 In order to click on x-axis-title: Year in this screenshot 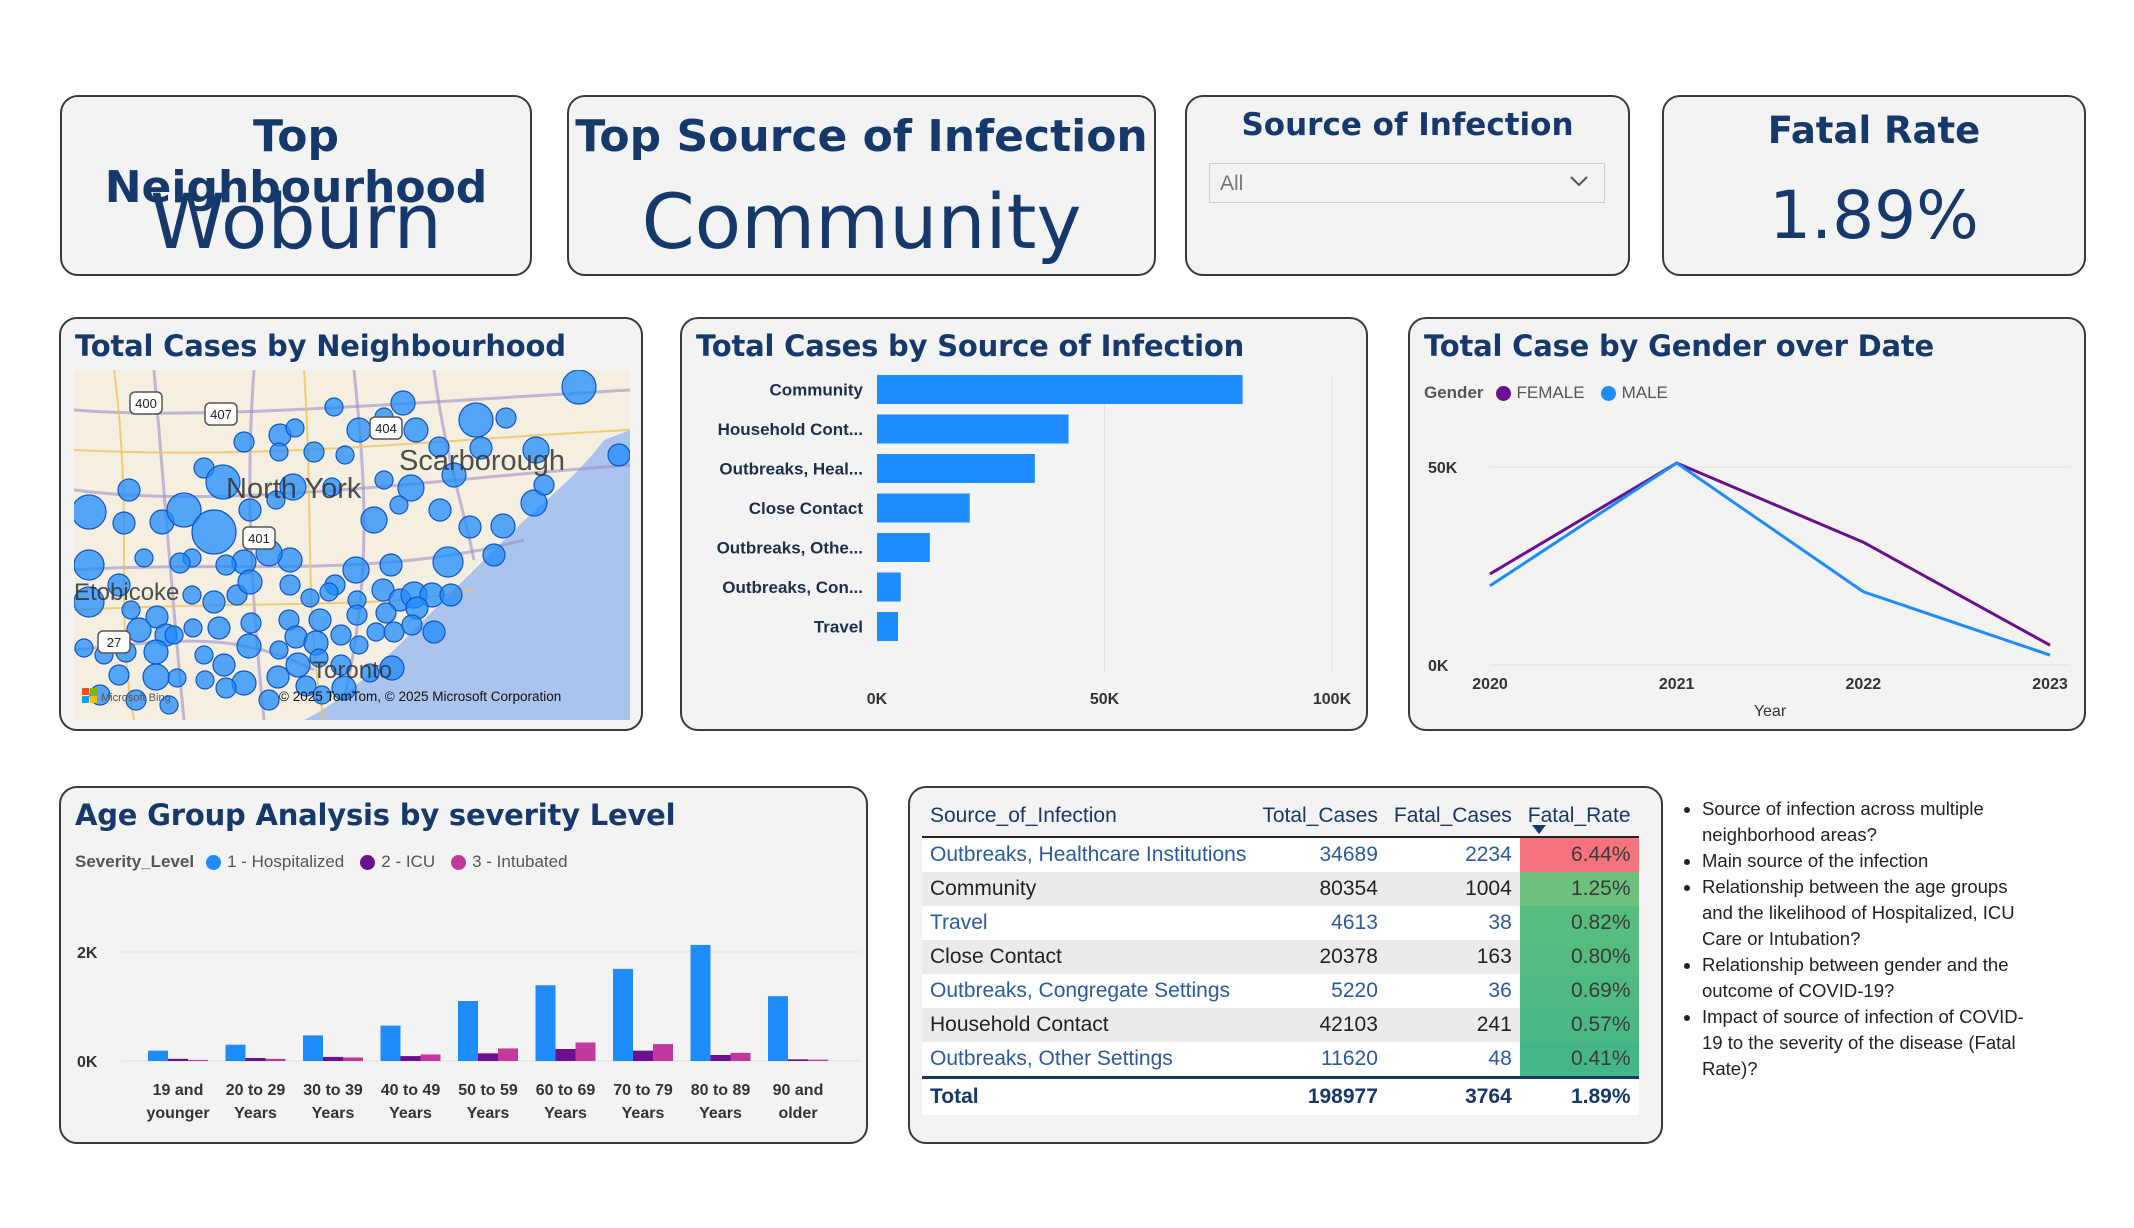, I will do `click(1770, 711)`.